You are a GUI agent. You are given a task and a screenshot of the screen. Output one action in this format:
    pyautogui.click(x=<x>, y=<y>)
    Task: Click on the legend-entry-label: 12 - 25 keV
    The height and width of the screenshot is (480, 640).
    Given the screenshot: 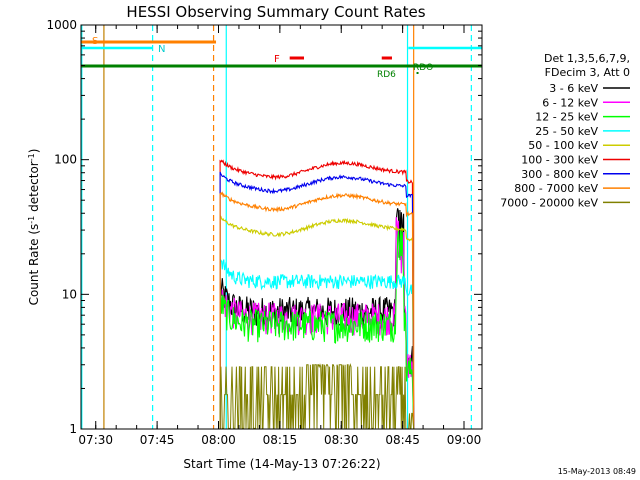 What is the action you would take?
    pyautogui.click(x=566, y=117)
    